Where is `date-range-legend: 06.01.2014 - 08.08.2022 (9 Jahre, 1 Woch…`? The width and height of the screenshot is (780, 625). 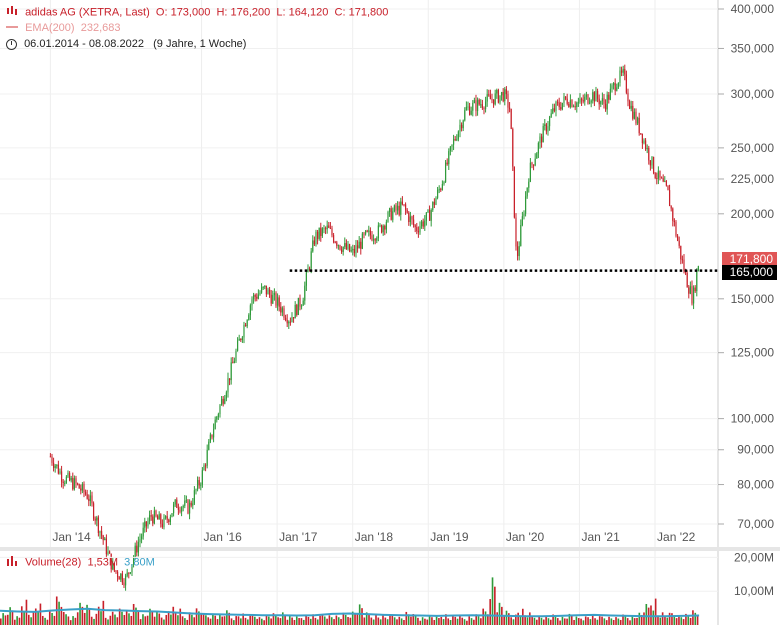
date-range-legend: 06.01.2014 - 08.08.2022 (9 Jahre, 1 Woch… is located at coordinates (126, 44).